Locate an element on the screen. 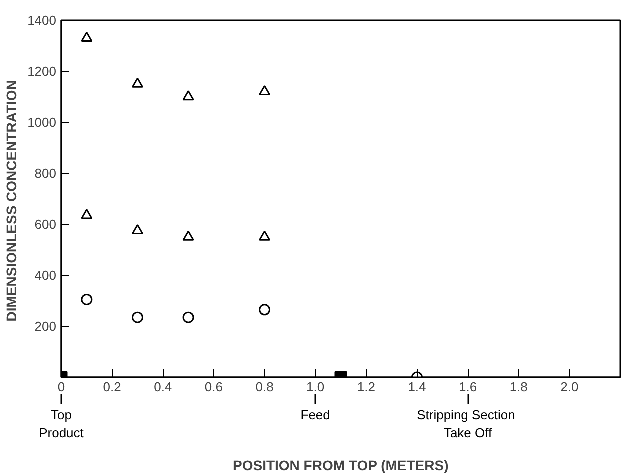  ref-line-label: Top Product is located at coordinates (61, 424).